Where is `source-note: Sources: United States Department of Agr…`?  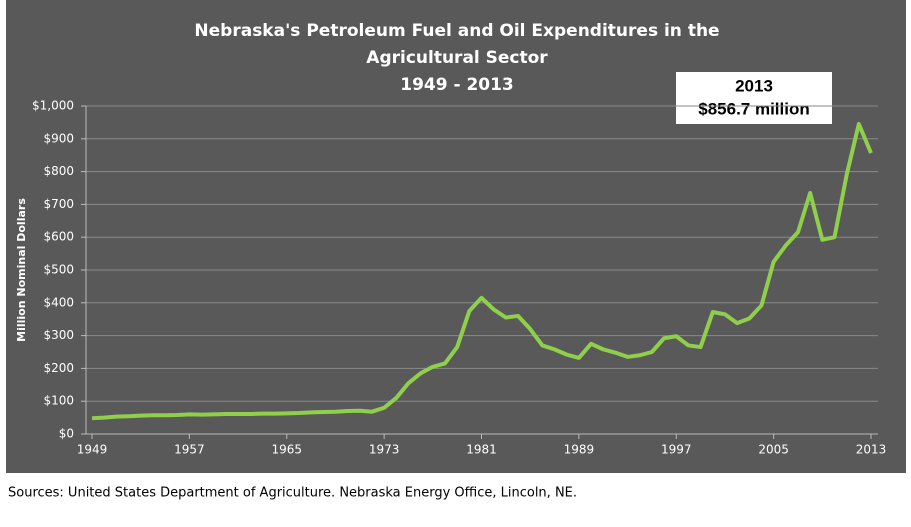 source-note: Sources: United States Department of Agr… is located at coordinates (292, 493).